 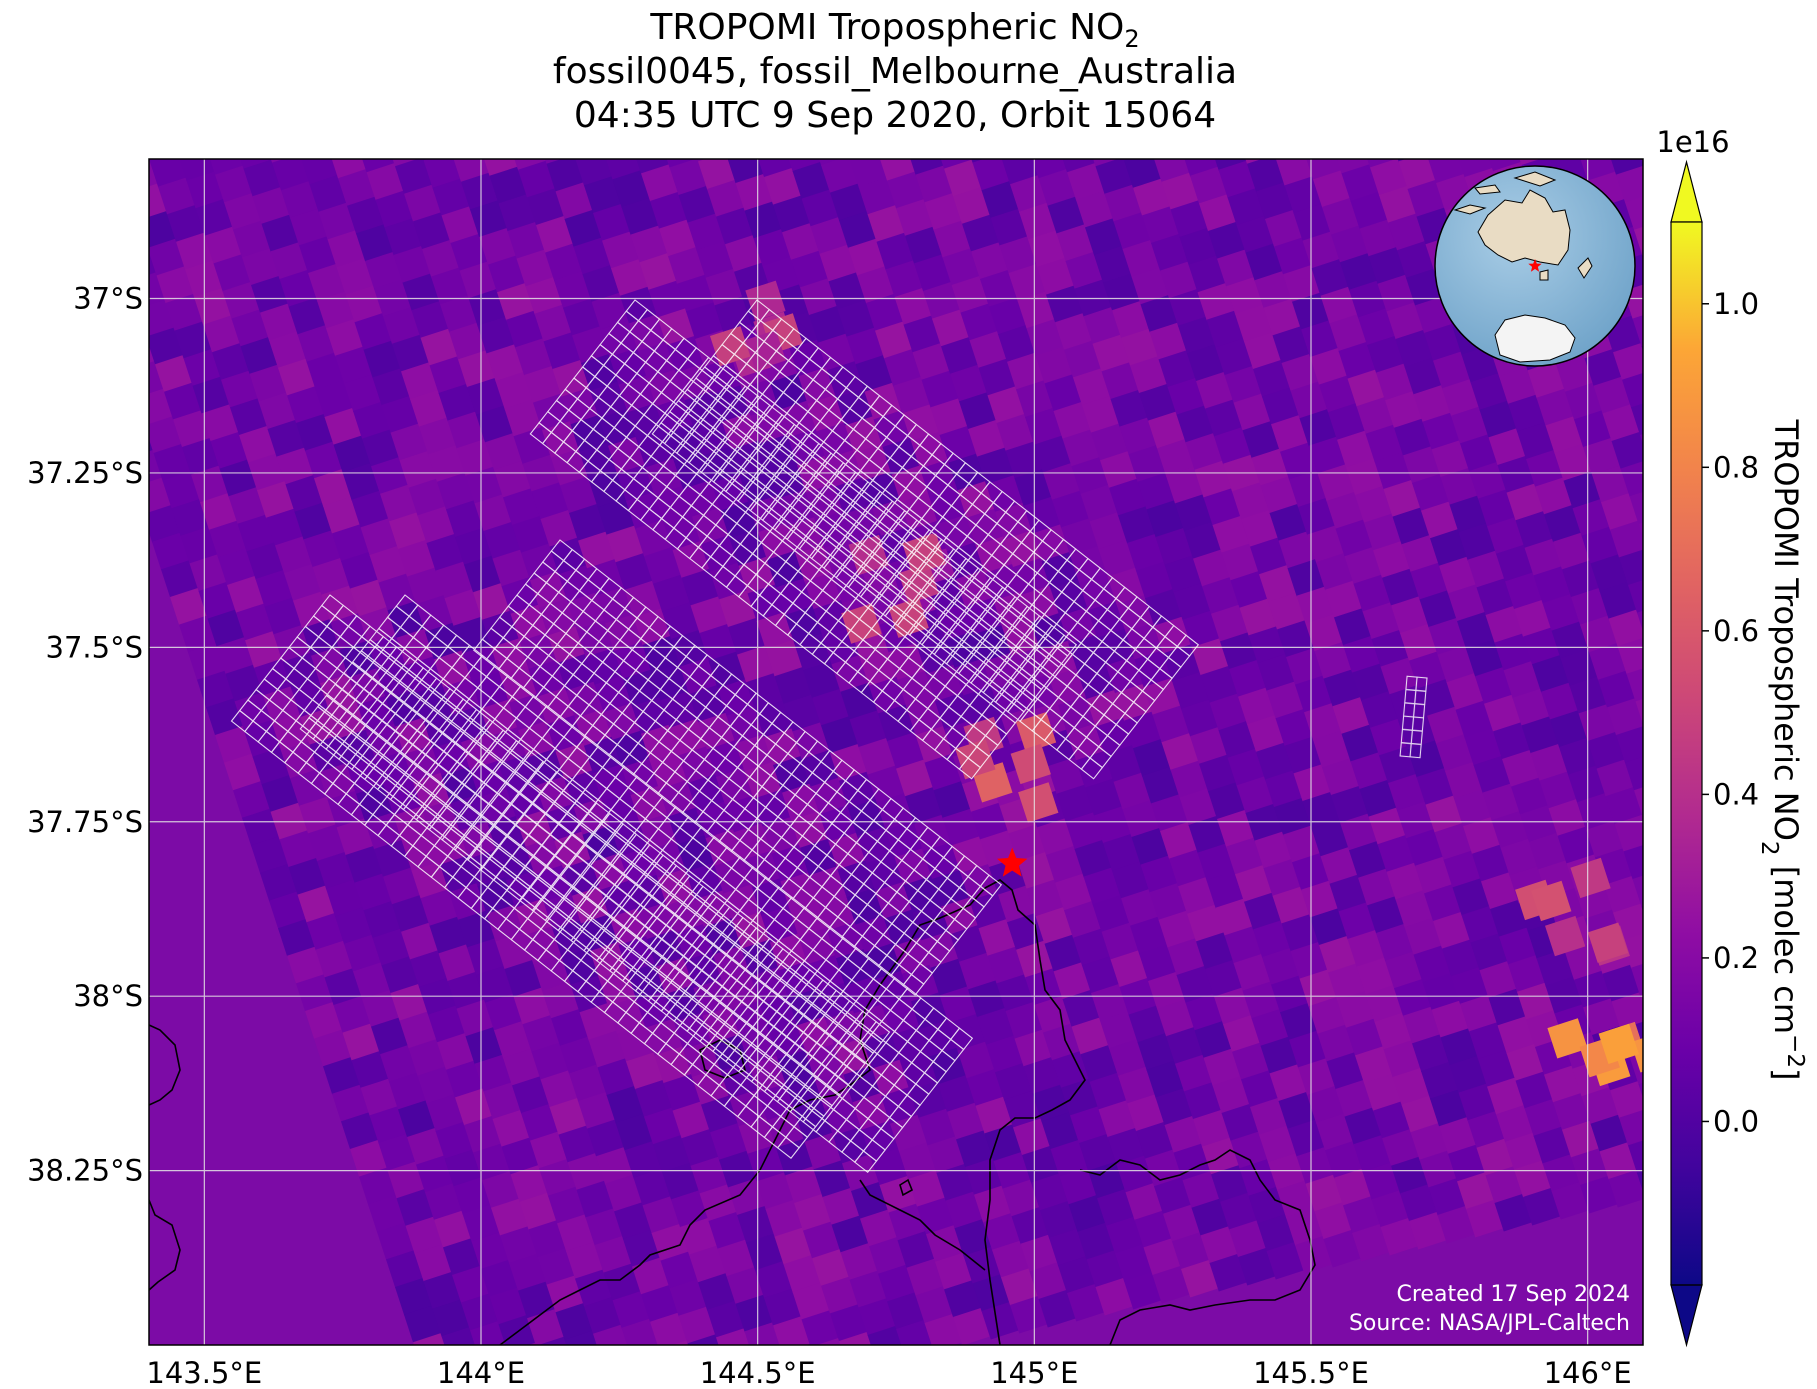 What do you see at coordinates (803, 539) in the screenshot?
I see `footprint-swath` at bounding box center [803, 539].